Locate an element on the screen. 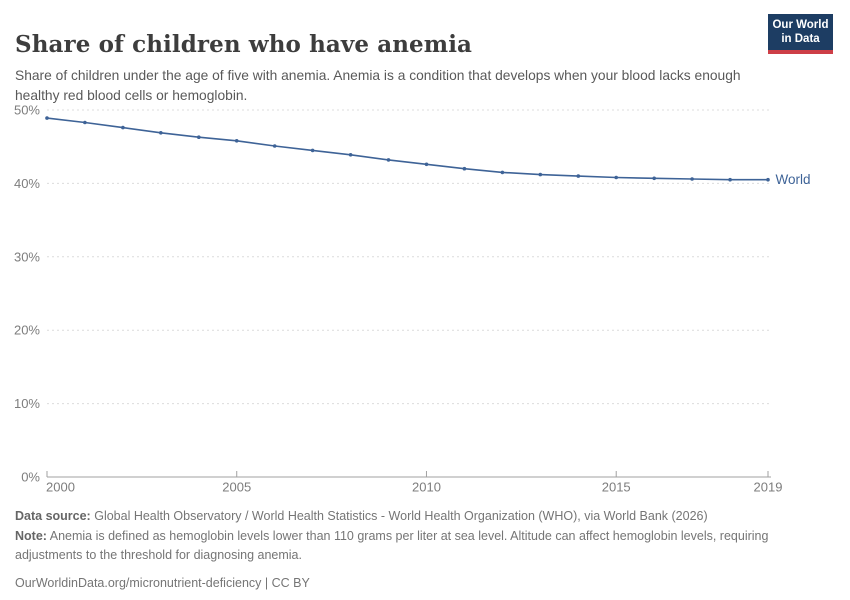 This screenshot has width=850, height=600. note-label: Note: is located at coordinates (31, 536).